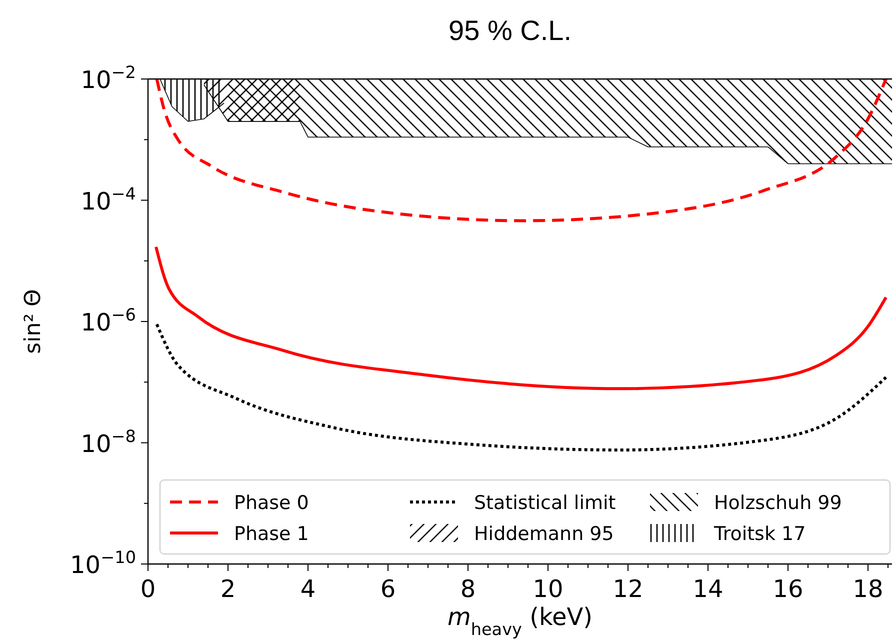 This screenshot has height=641, width=894. I want to click on x-tick-label: 18, so click(868, 589).